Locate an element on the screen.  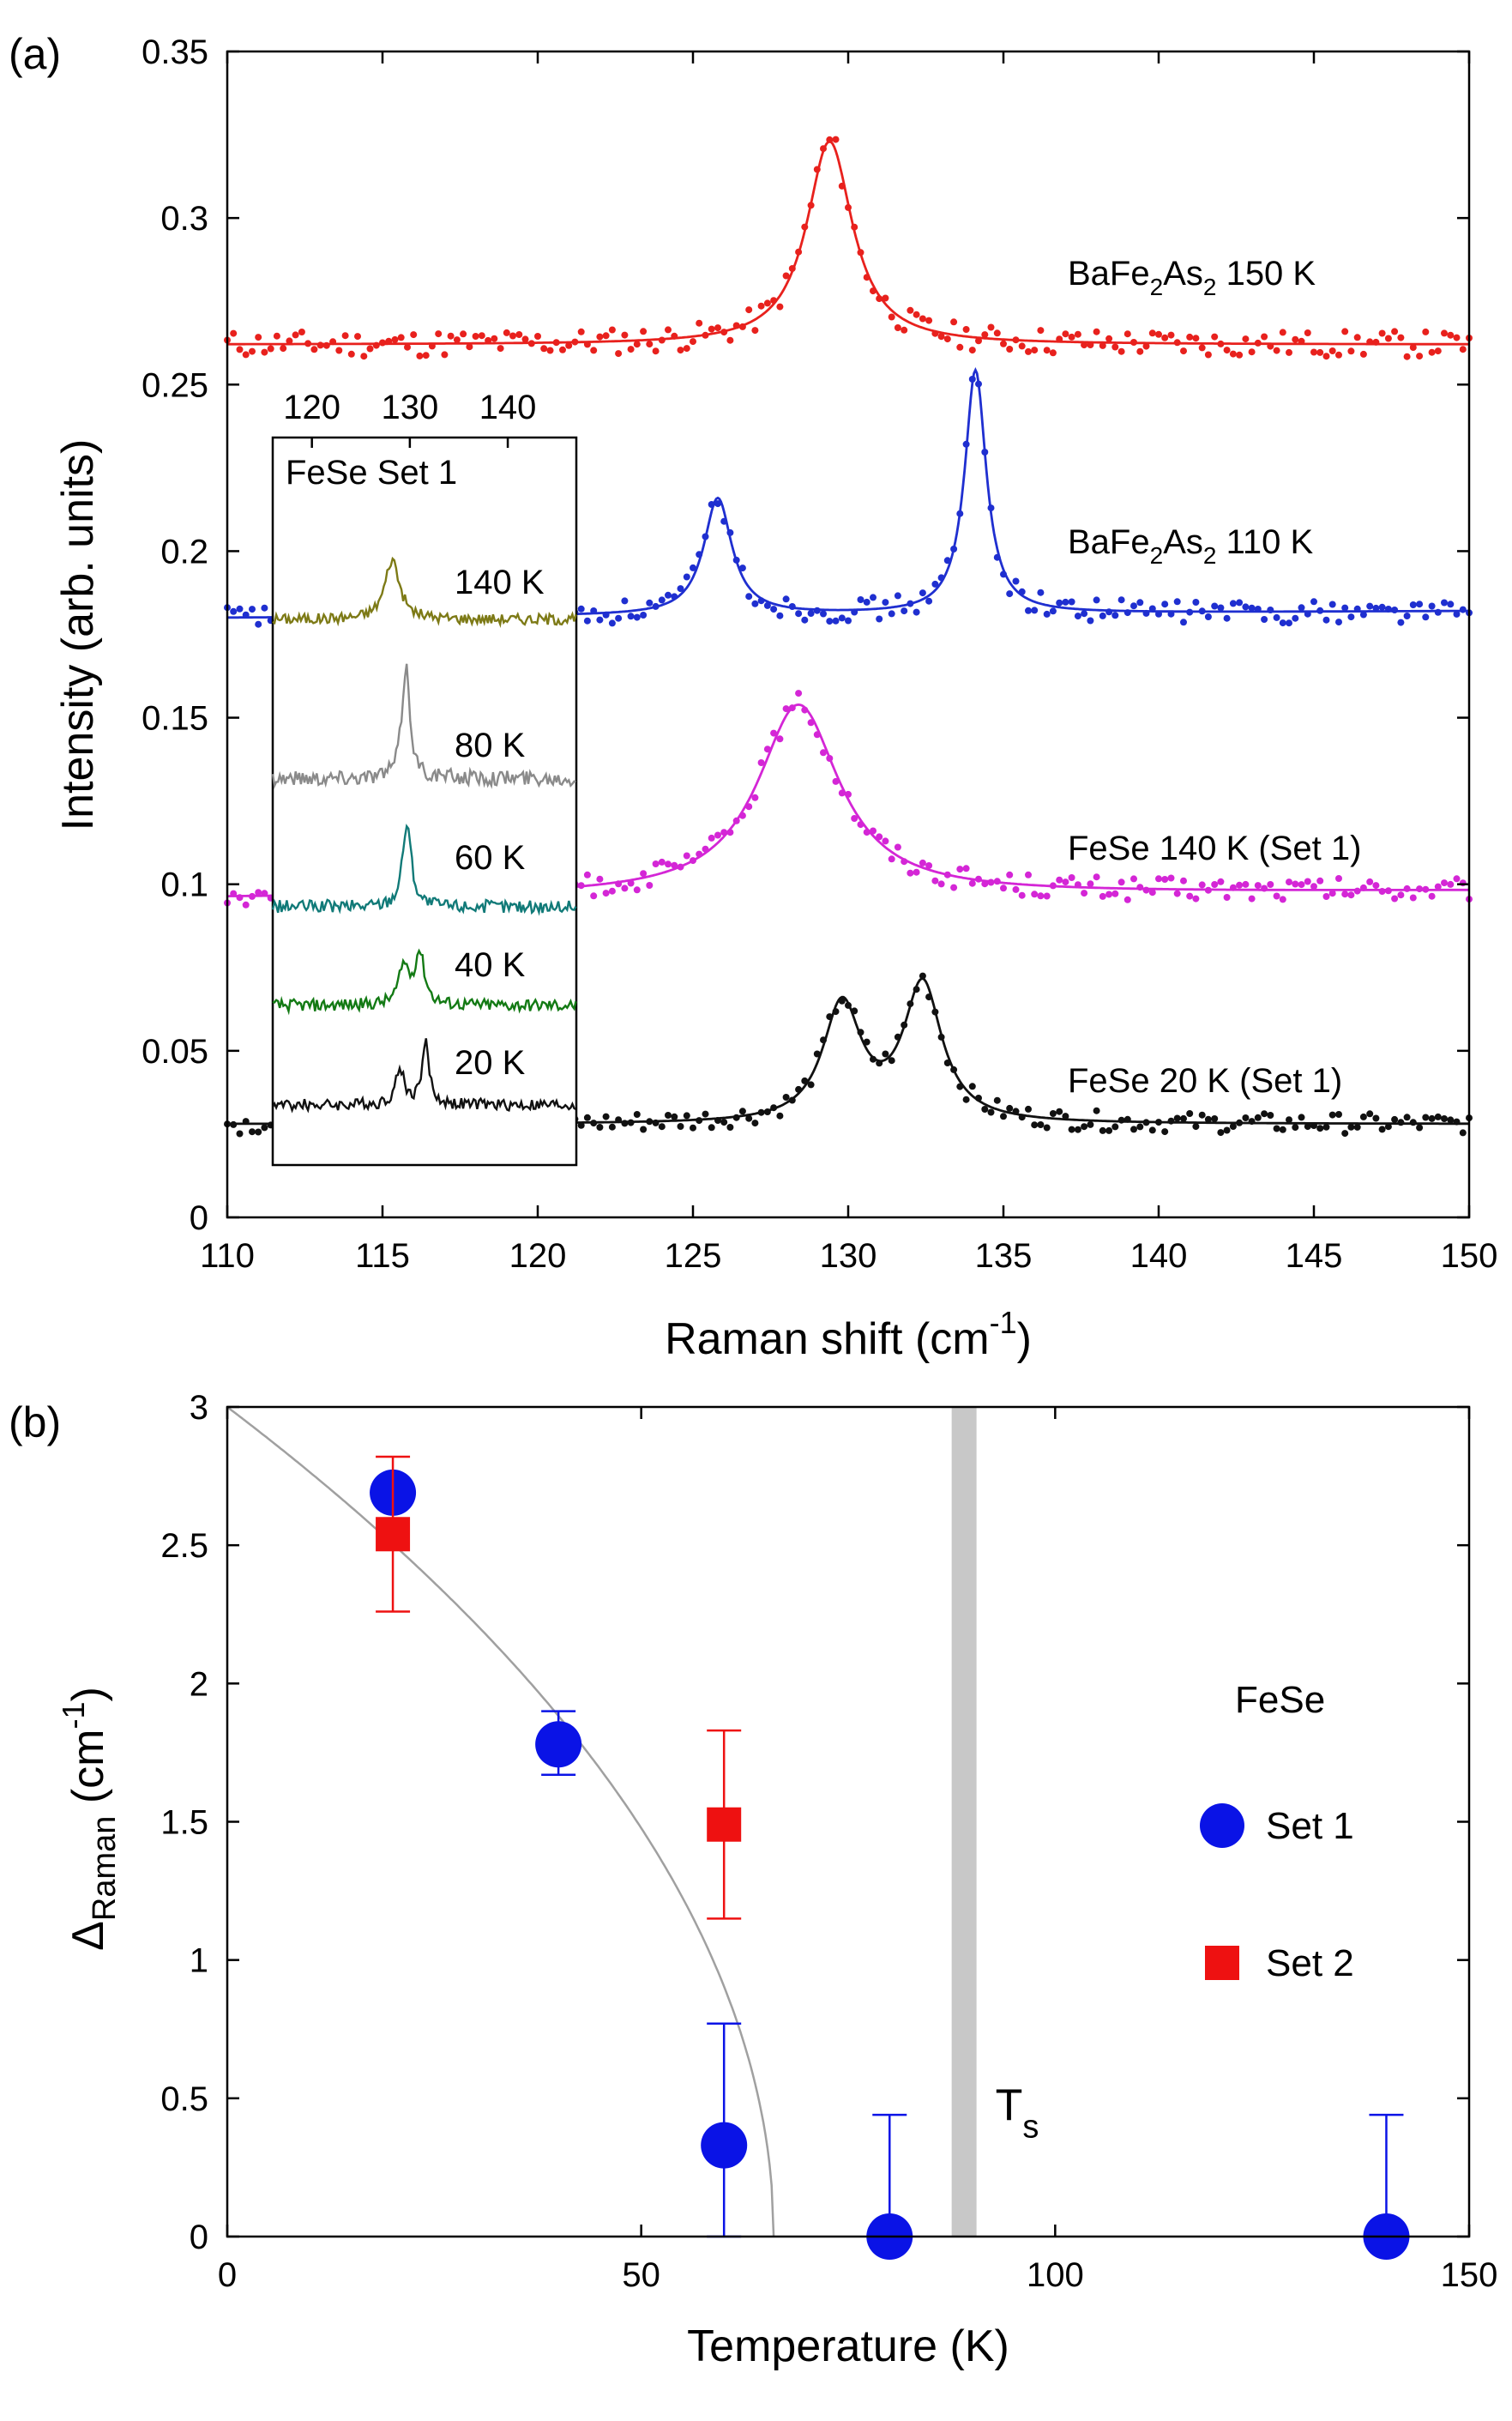
inset-x-tick-label: 130 is located at coordinates (409, 408).